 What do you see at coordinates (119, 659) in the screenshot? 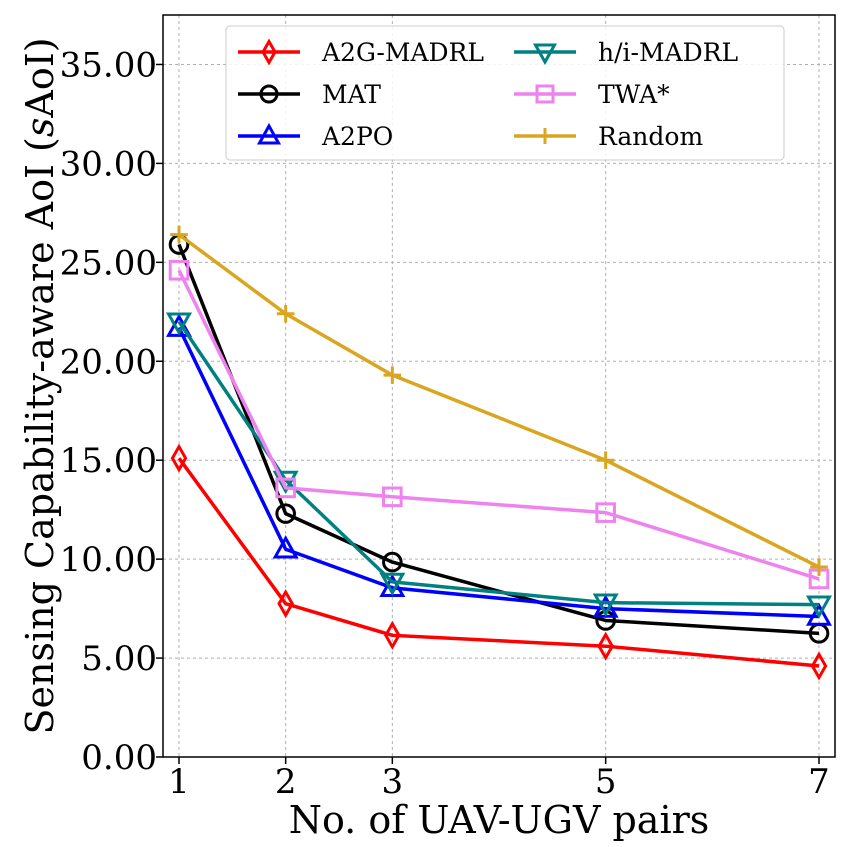
I see `y-tick-label: 5.00` at bounding box center [119, 659].